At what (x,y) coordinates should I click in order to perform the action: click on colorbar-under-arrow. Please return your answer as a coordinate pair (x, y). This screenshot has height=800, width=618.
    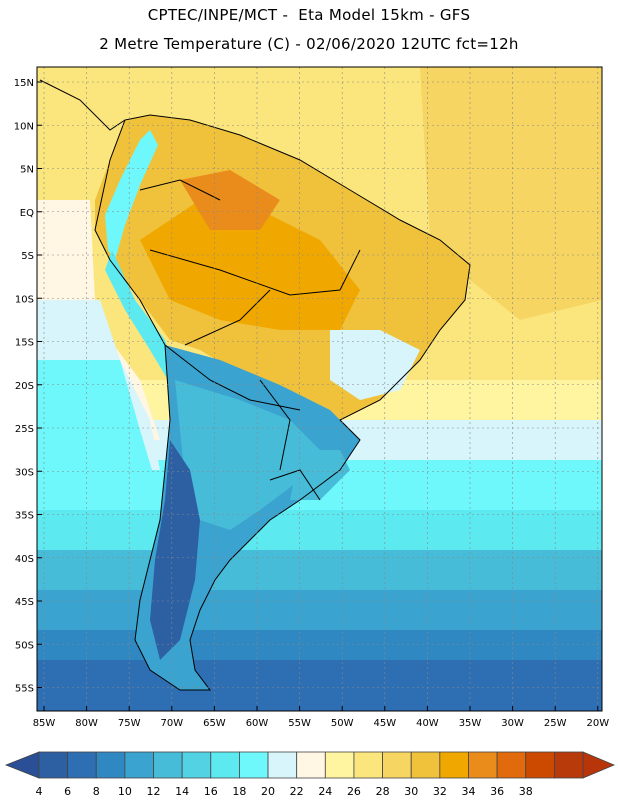
    Looking at the image, I should click on (22, 765).